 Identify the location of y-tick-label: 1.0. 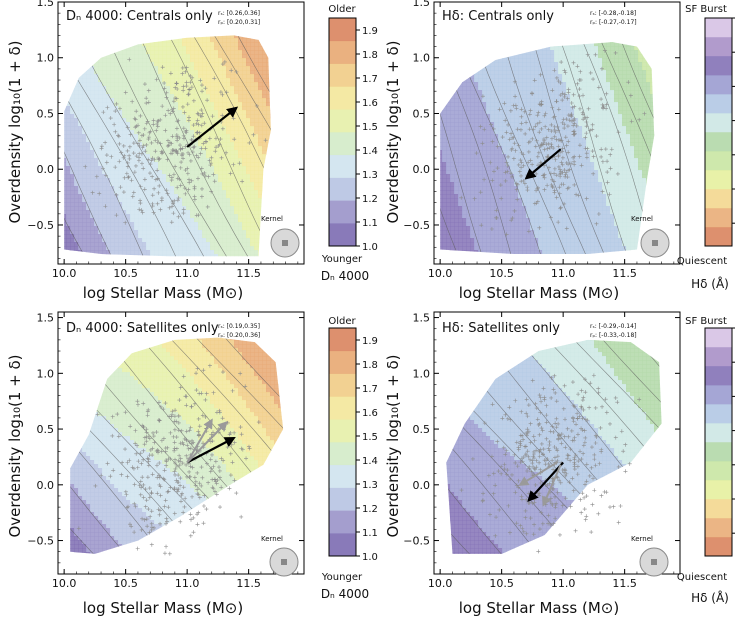
(46, 373).